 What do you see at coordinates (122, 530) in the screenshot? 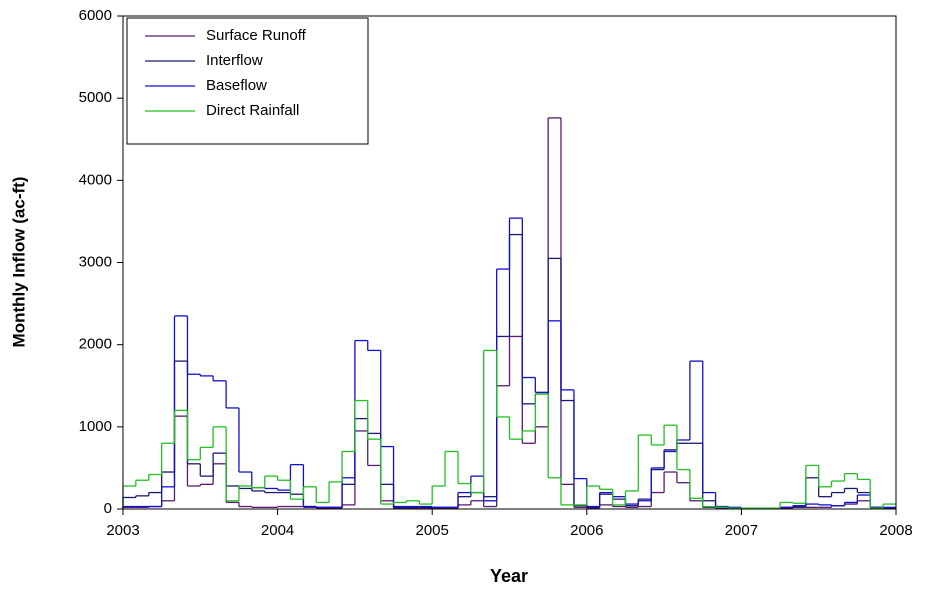
I see `x-tick-label: 2003` at bounding box center [122, 530].